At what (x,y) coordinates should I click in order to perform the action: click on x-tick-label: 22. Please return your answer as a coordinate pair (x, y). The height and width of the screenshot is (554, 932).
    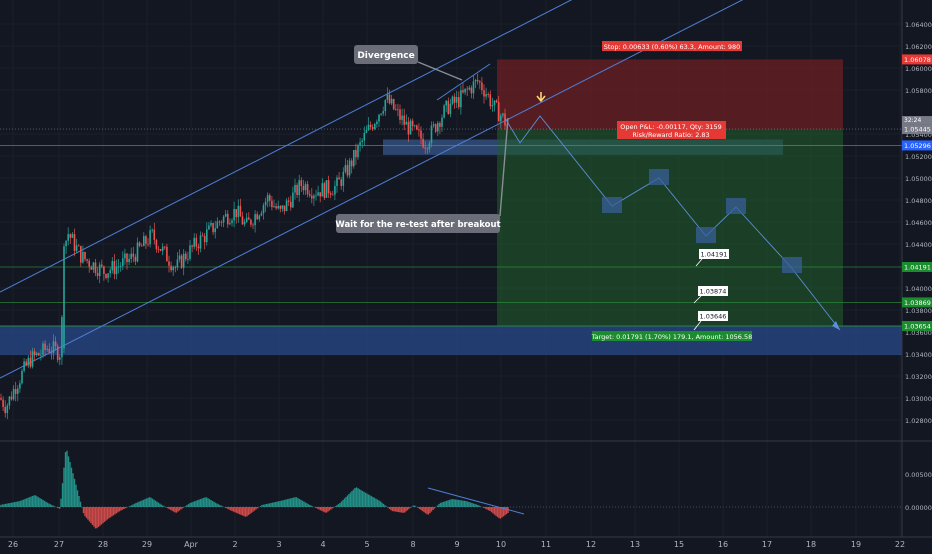
    Looking at the image, I should click on (900, 544).